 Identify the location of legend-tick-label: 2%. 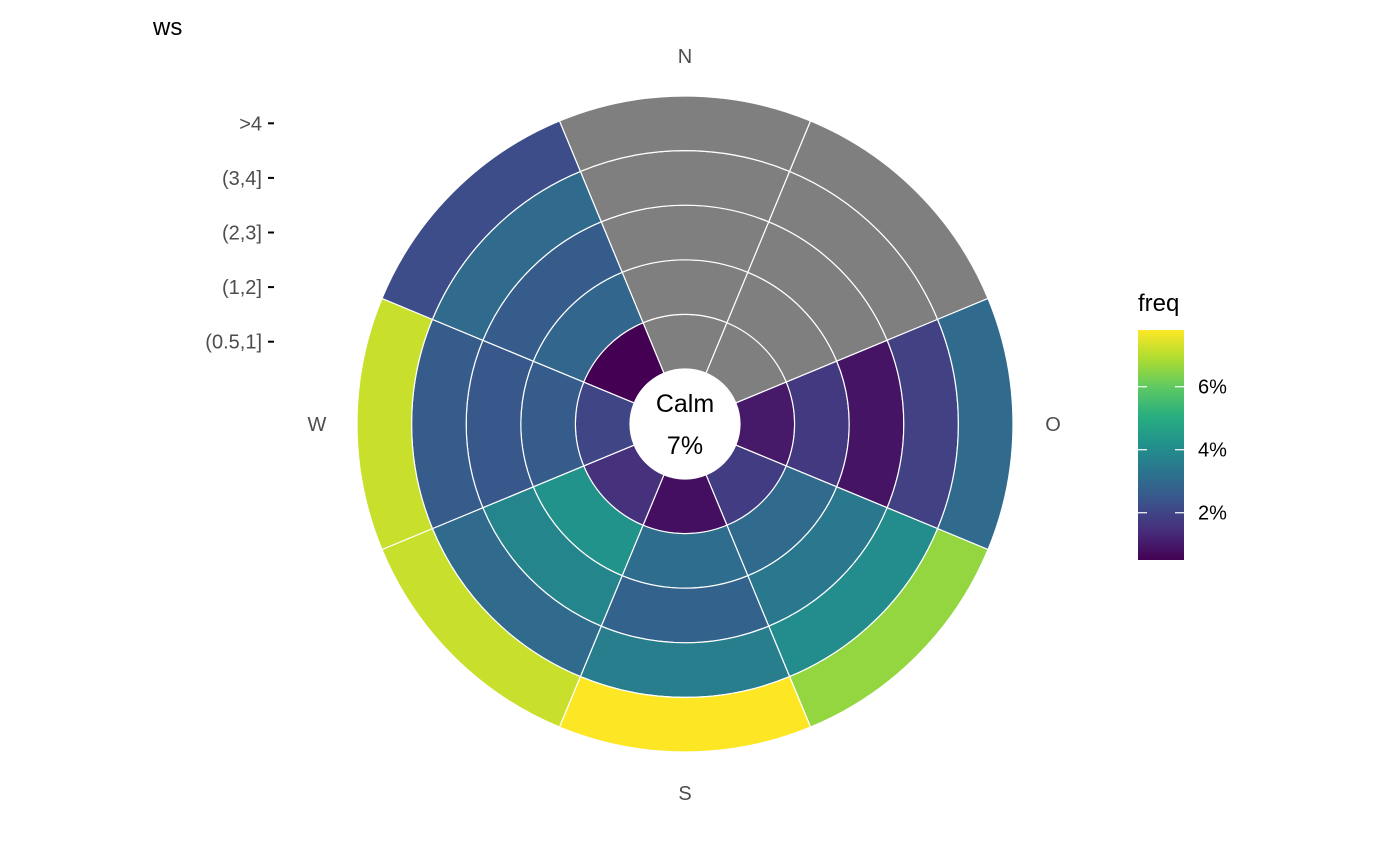
(1212, 514).